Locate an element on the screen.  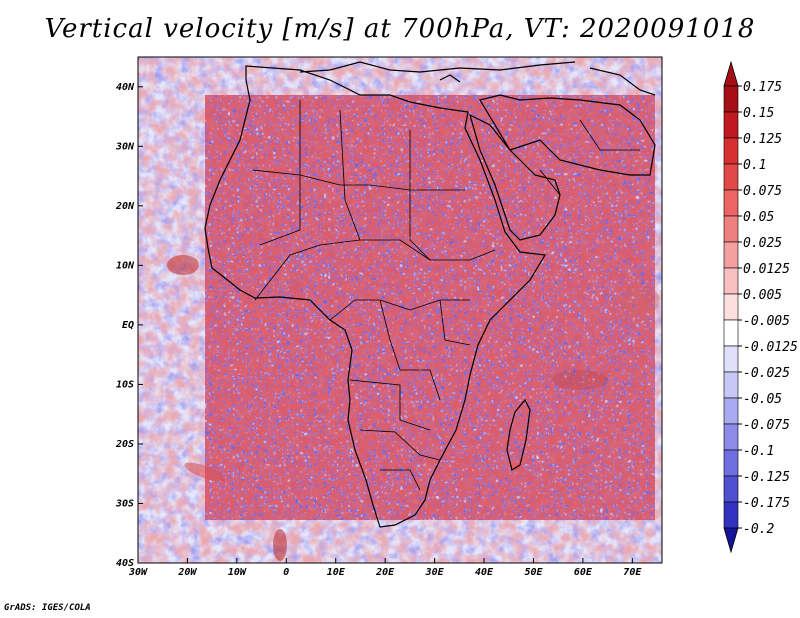
lat-tick-label: EQ is located at coordinates (128, 325).